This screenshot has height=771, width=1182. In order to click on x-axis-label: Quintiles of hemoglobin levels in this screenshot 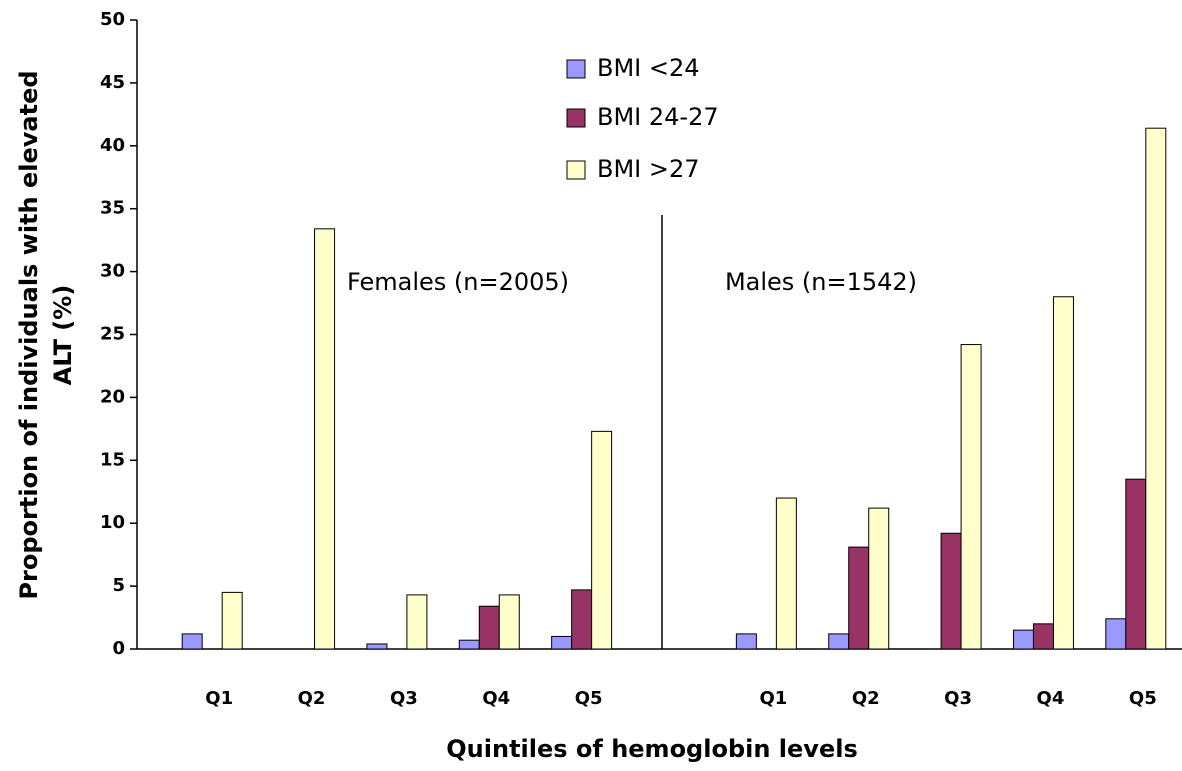, I will do `click(651, 749)`.